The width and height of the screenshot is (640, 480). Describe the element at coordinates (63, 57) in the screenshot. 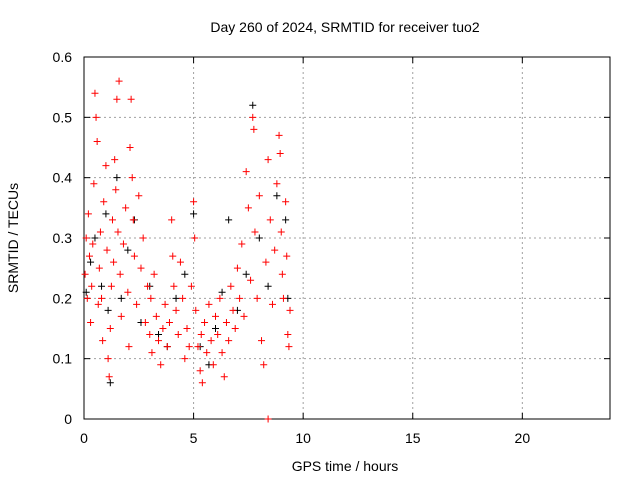

I see `y-tick-label: 0.6` at that location.